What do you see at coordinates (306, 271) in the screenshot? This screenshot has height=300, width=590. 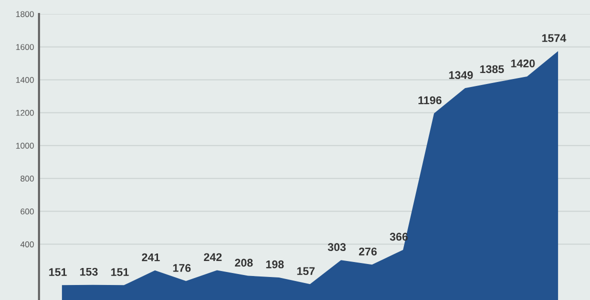 I see `data-label: 157` at bounding box center [306, 271].